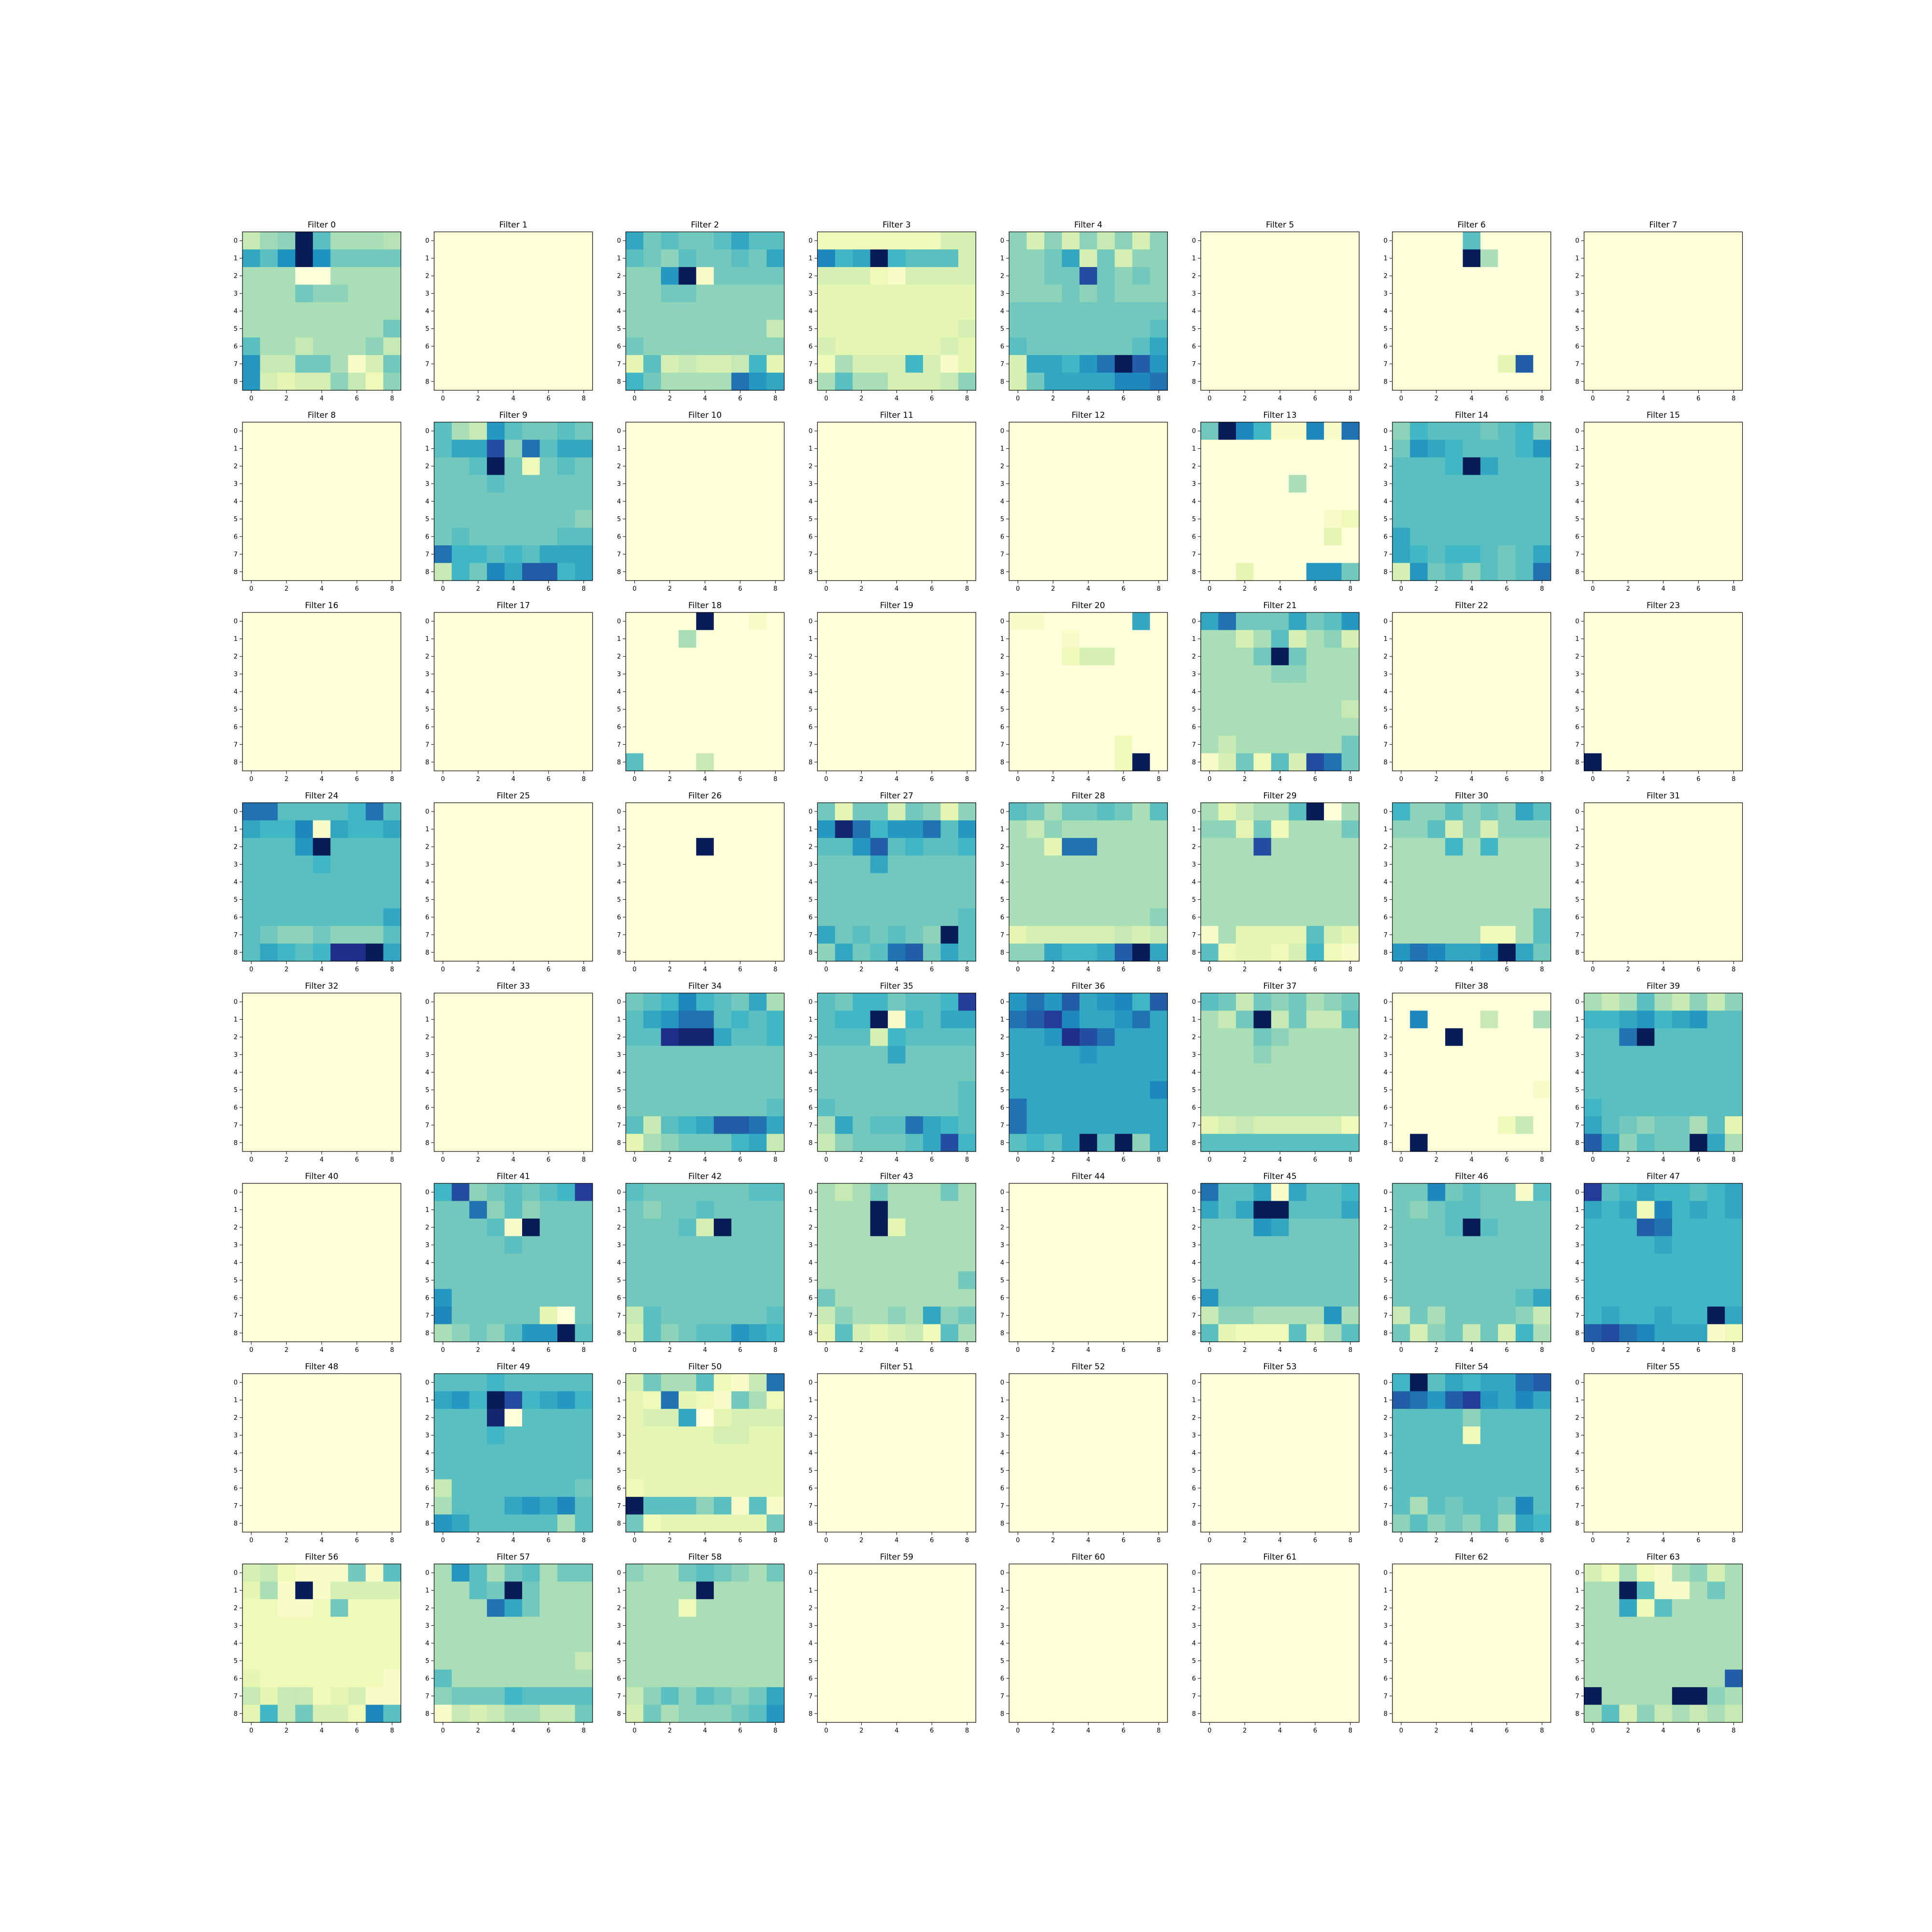 Image resolution: width=1932 pixels, height=1932 pixels. What do you see at coordinates (1002, 294) in the screenshot?
I see `y-tick-label: 3` at bounding box center [1002, 294].